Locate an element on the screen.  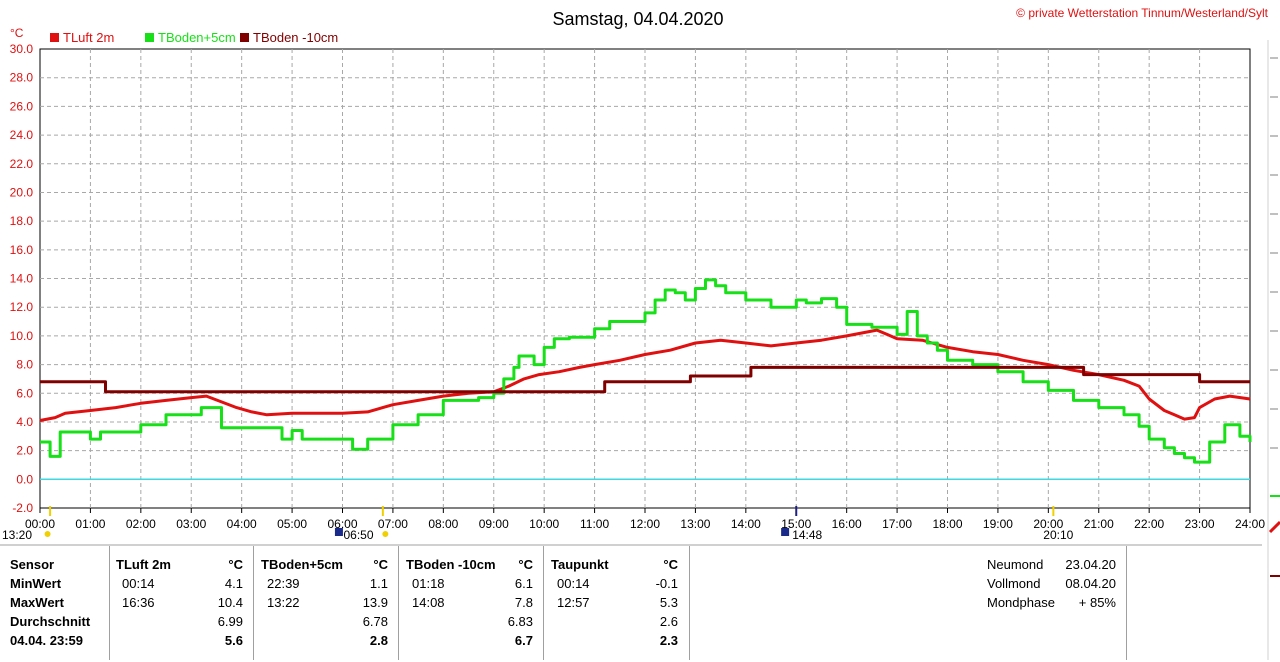
average-value: 2.6 is located at coordinates (668, 621).